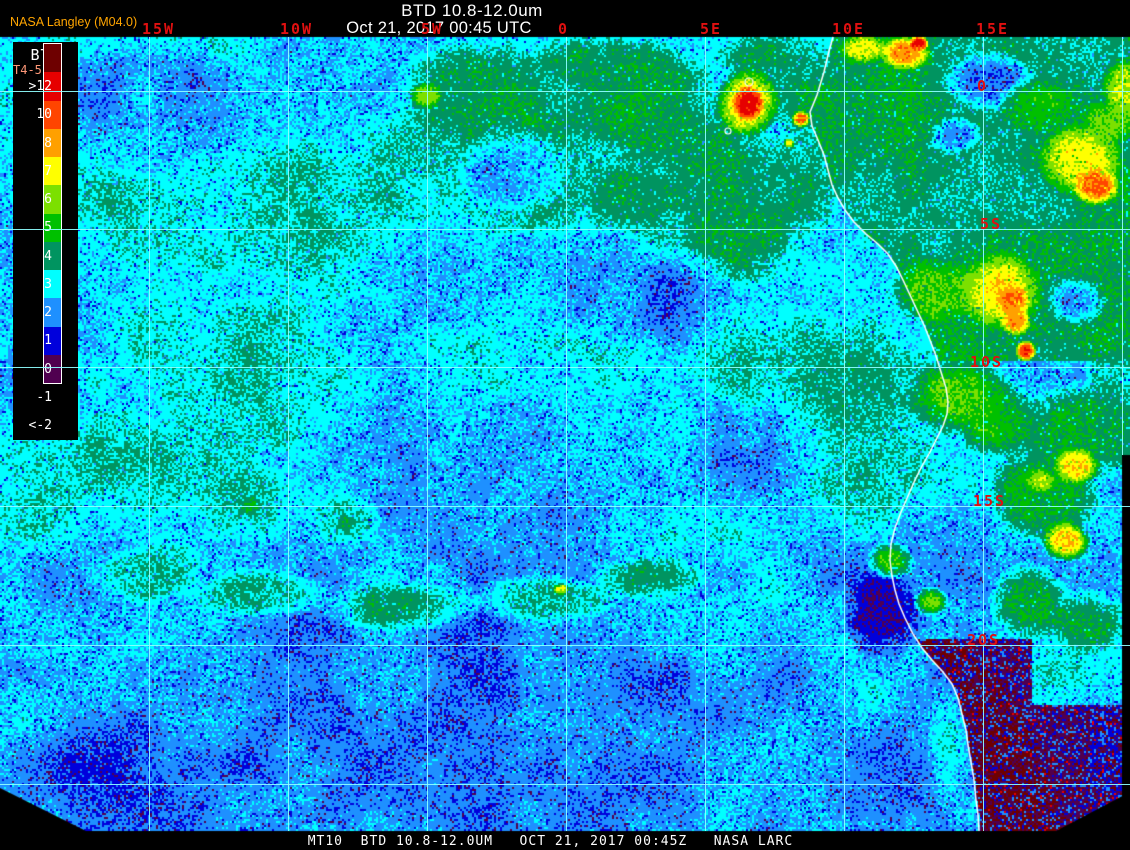  I want to click on legend-tick-label: <-2, so click(40, 425).